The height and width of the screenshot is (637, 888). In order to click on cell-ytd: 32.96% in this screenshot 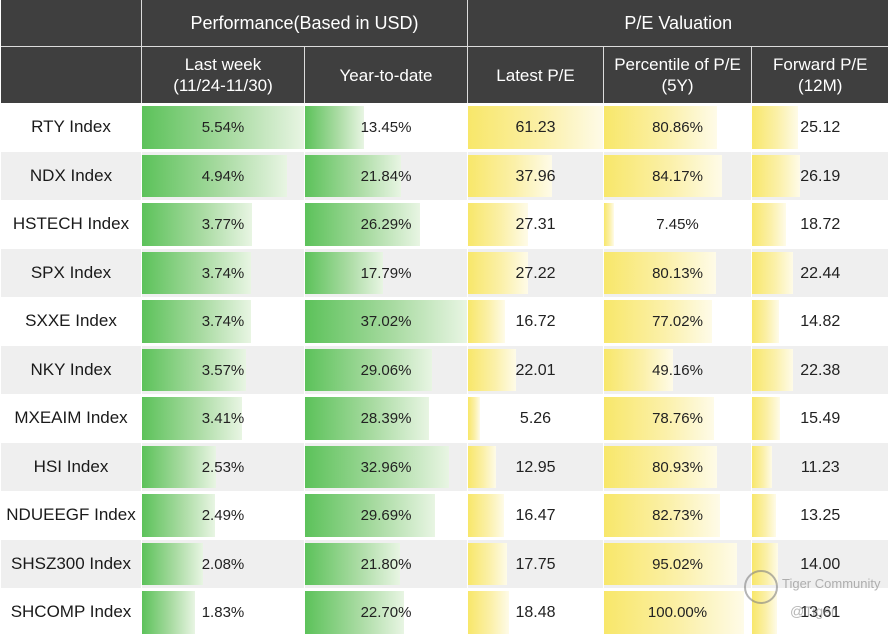, I will do `click(386, 467)`.